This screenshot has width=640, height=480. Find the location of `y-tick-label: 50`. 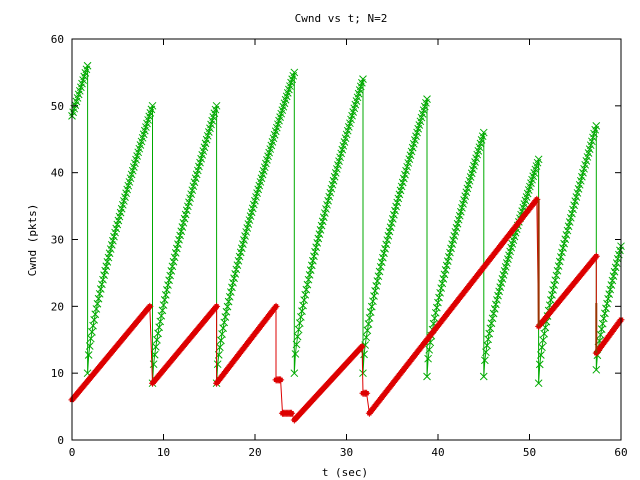

y-tick-label: 50 is located at coordinates (57, 106).